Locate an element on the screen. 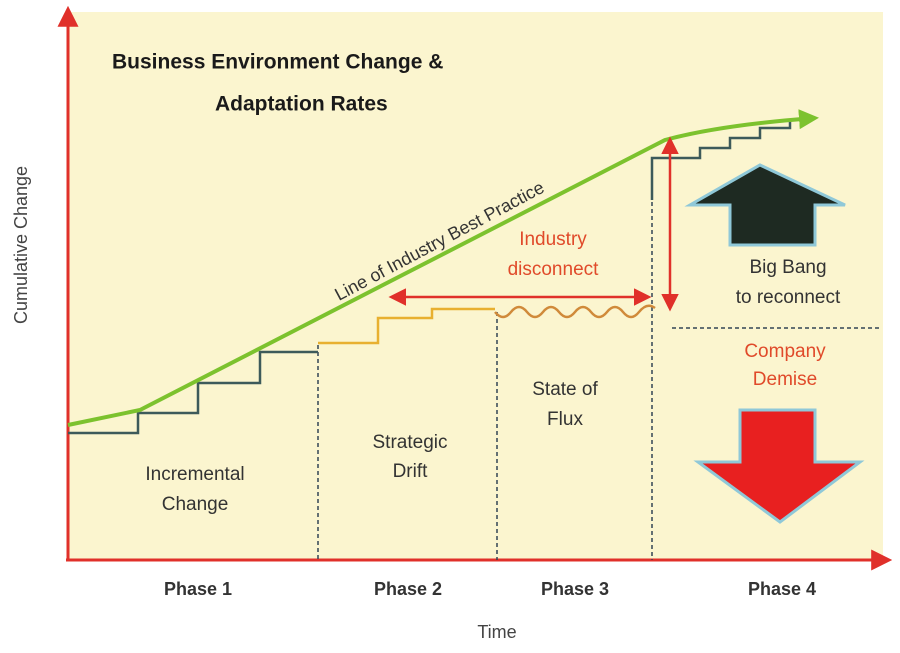  company-steps is located at coordinates (193, 392).